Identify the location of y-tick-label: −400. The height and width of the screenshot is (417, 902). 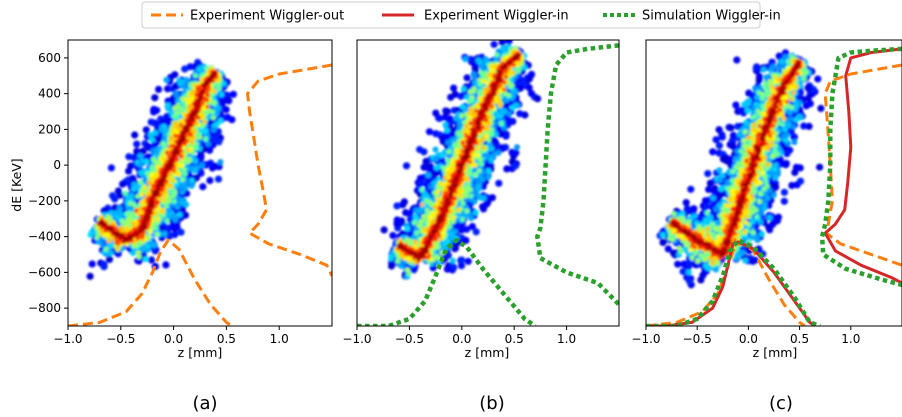
(44, 237).